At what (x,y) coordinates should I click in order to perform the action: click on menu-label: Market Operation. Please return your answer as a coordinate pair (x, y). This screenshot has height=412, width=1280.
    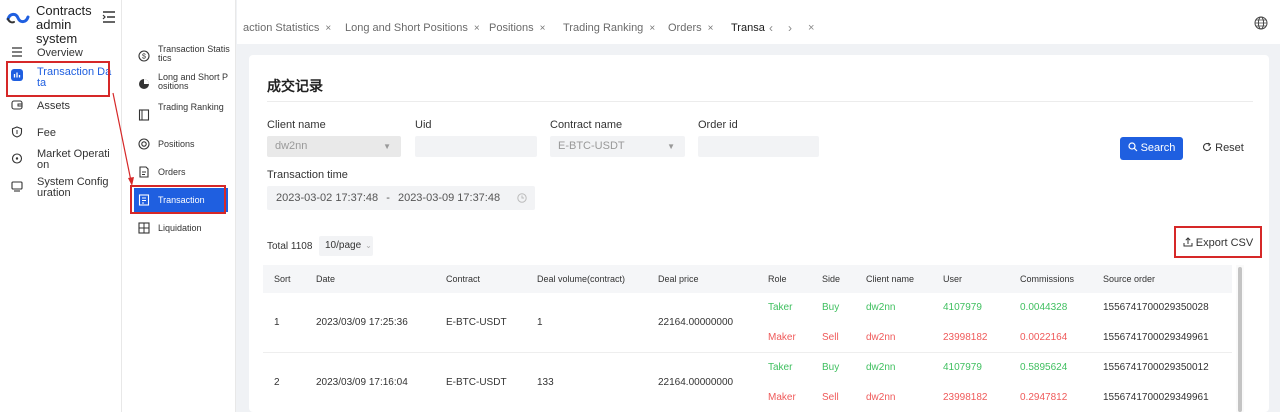
    Looking at the image, I should click on (73, 159).